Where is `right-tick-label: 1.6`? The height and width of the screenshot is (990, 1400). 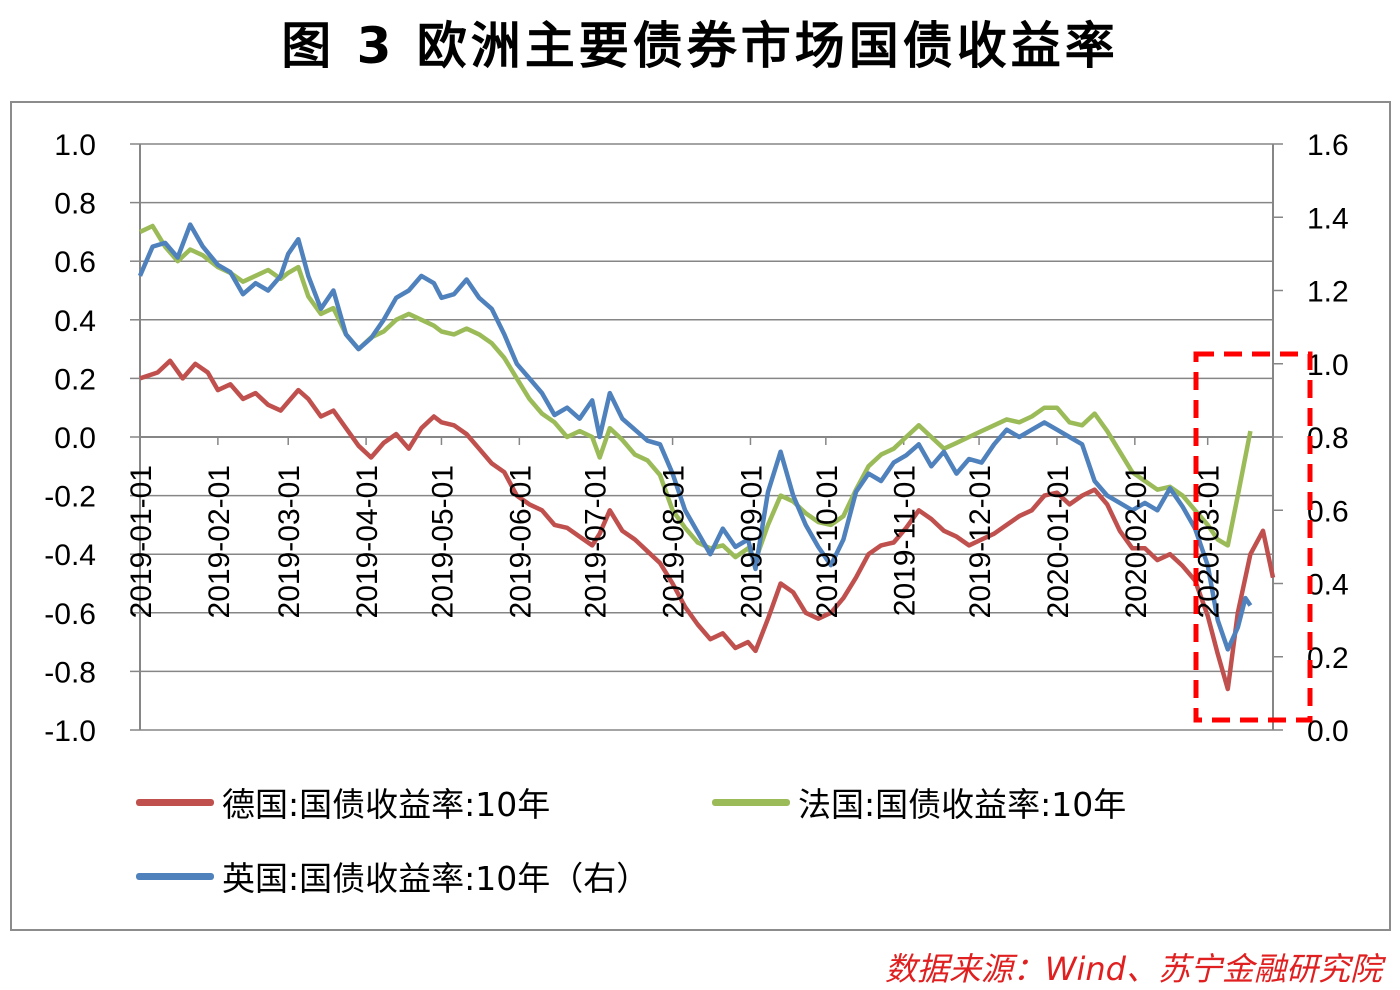
right-tick-label: 1.6 is located at coordinates (1328, 145).